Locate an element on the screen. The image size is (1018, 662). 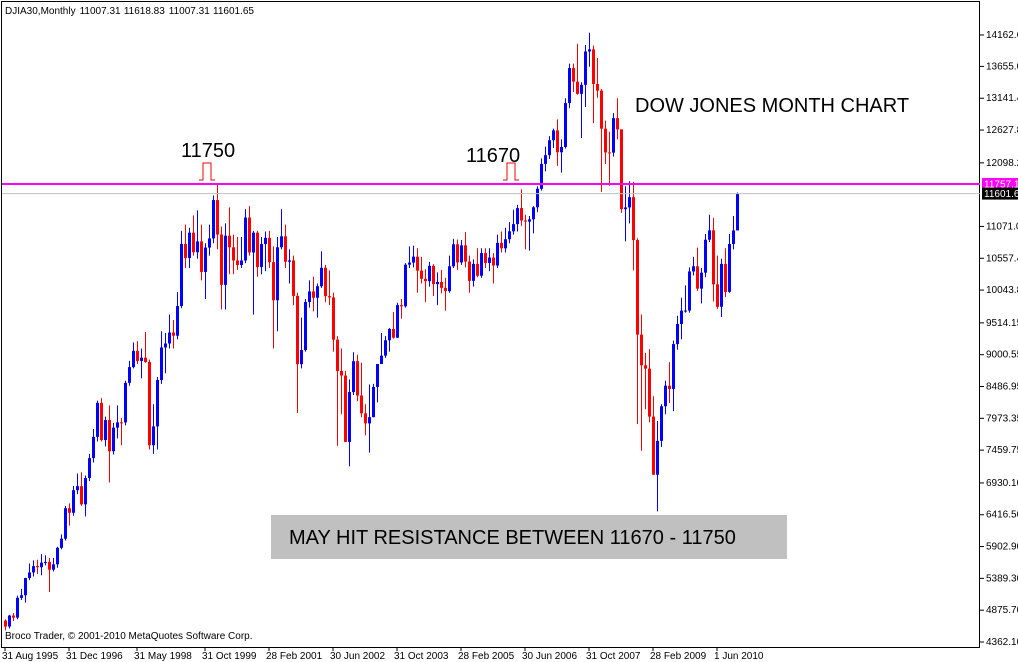
x-tick-label: 28 Feb 2005 is located at coordinates (486, 656).